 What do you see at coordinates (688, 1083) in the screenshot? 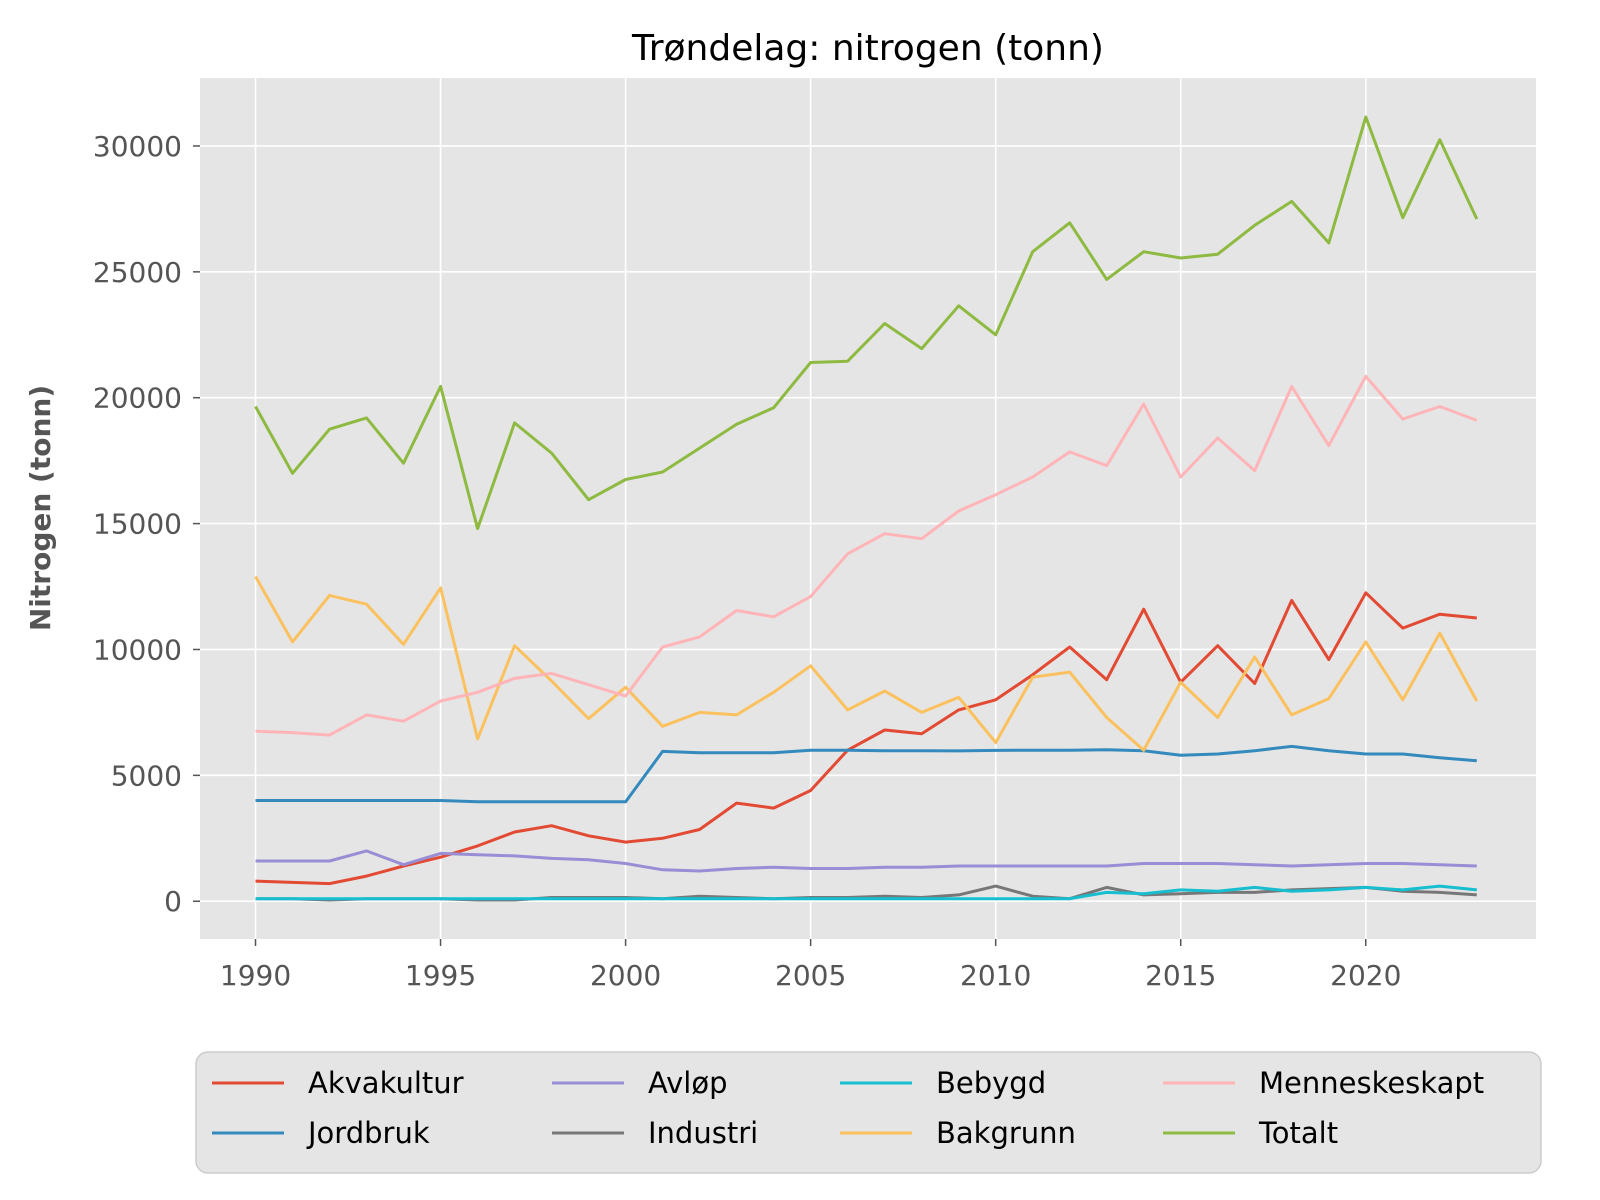
I see `legend-label-avl-p: Avløp` at bounding box center [688, 1083].